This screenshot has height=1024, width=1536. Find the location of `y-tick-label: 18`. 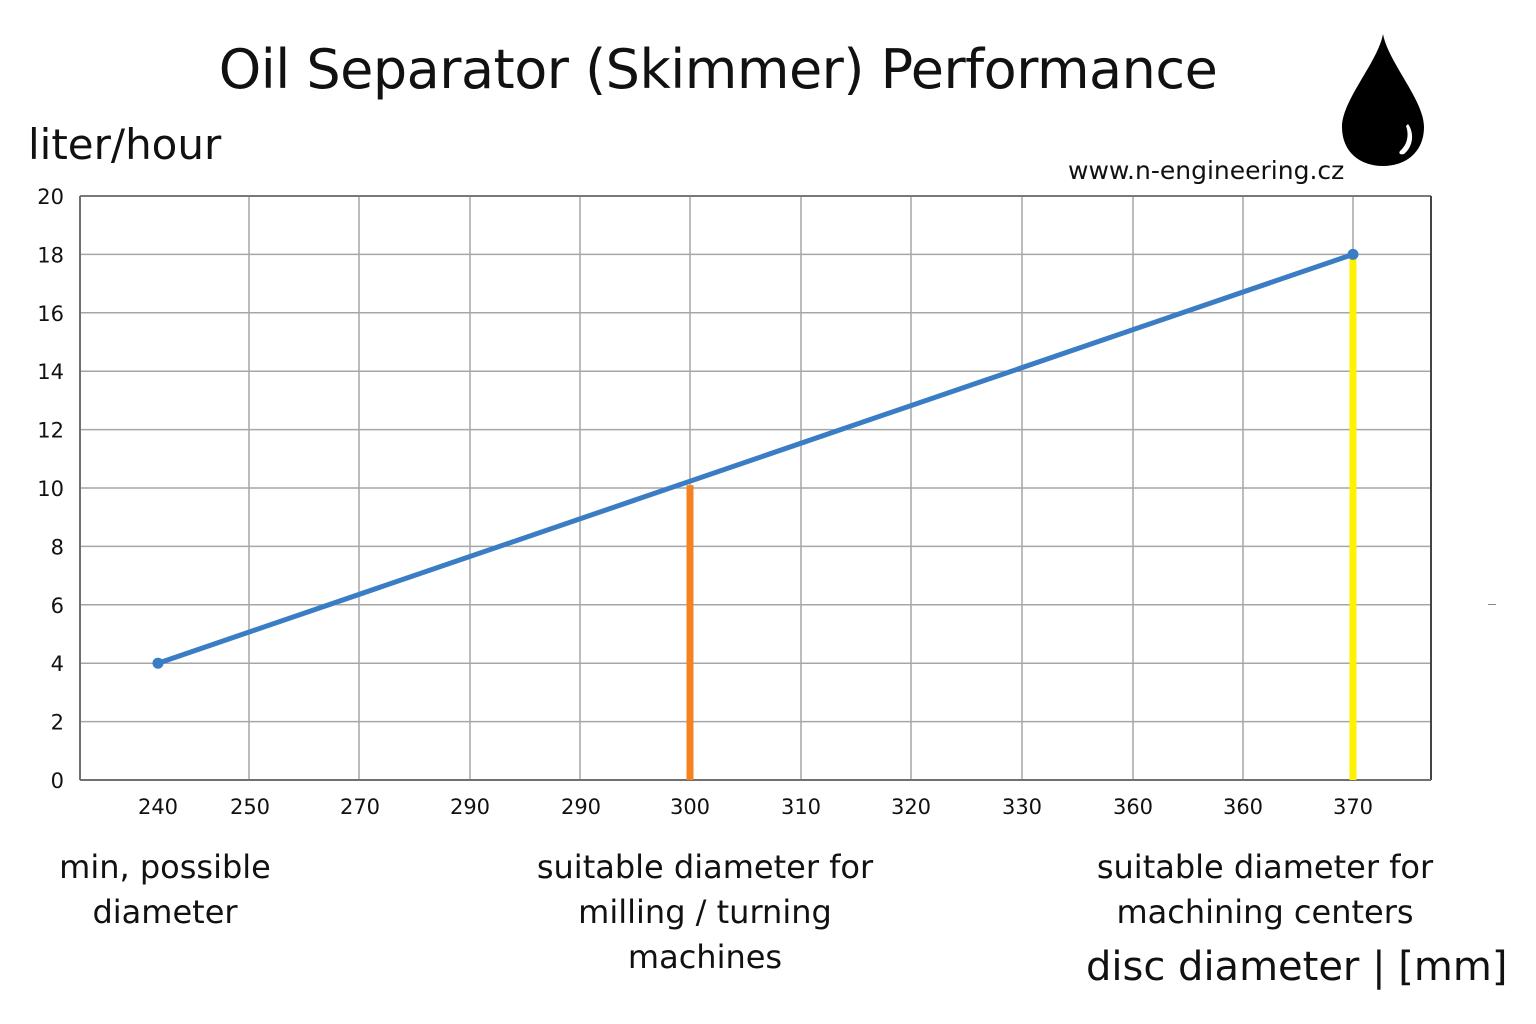

y-tick-label: 18 is located at coordinates (50, 255).